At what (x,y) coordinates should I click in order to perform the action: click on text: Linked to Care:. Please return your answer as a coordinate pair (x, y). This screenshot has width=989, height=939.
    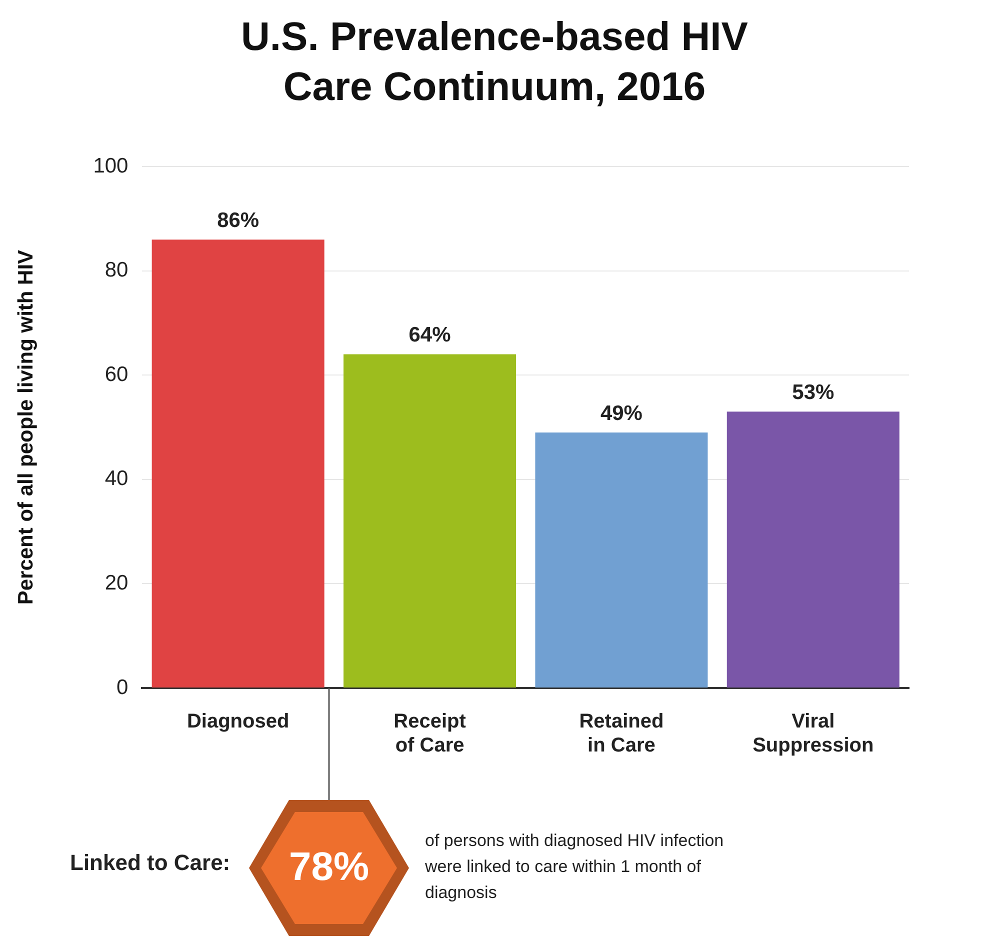
    Looking at the image, I should click on (150, 863).